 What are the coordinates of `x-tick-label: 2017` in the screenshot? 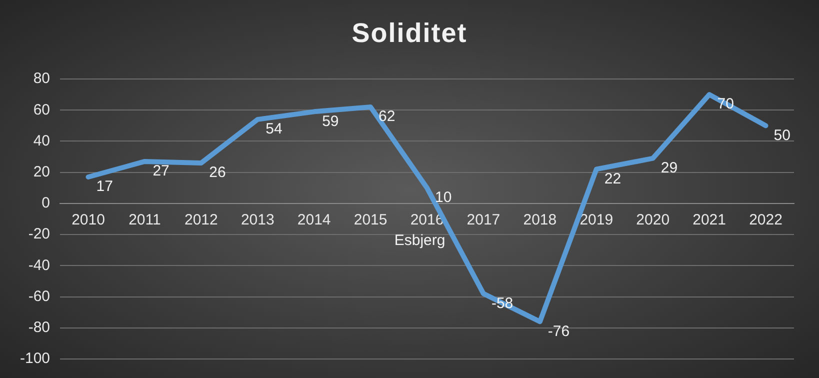 It's located at (483, 220).